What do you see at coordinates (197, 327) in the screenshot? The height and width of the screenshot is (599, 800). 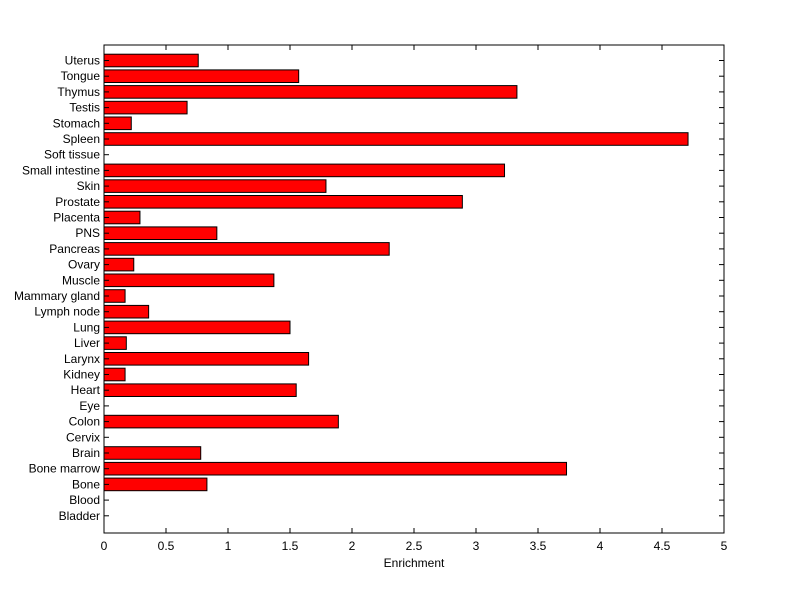 I see `bar-lung` at bounding box center [197, 327].